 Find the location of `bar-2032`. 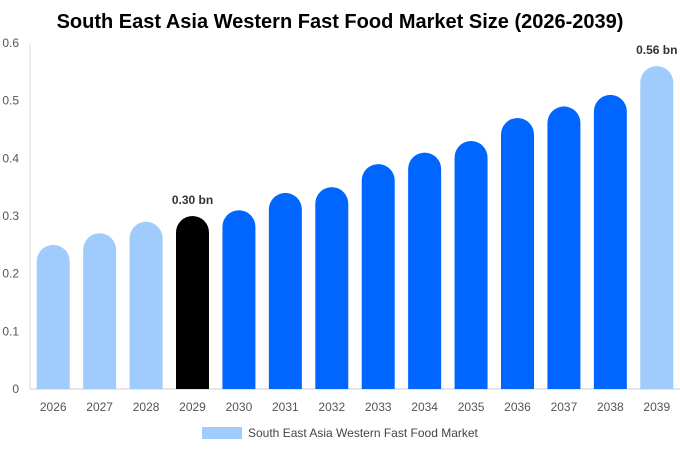

bar-2032 is located at coordinates (332, 288).